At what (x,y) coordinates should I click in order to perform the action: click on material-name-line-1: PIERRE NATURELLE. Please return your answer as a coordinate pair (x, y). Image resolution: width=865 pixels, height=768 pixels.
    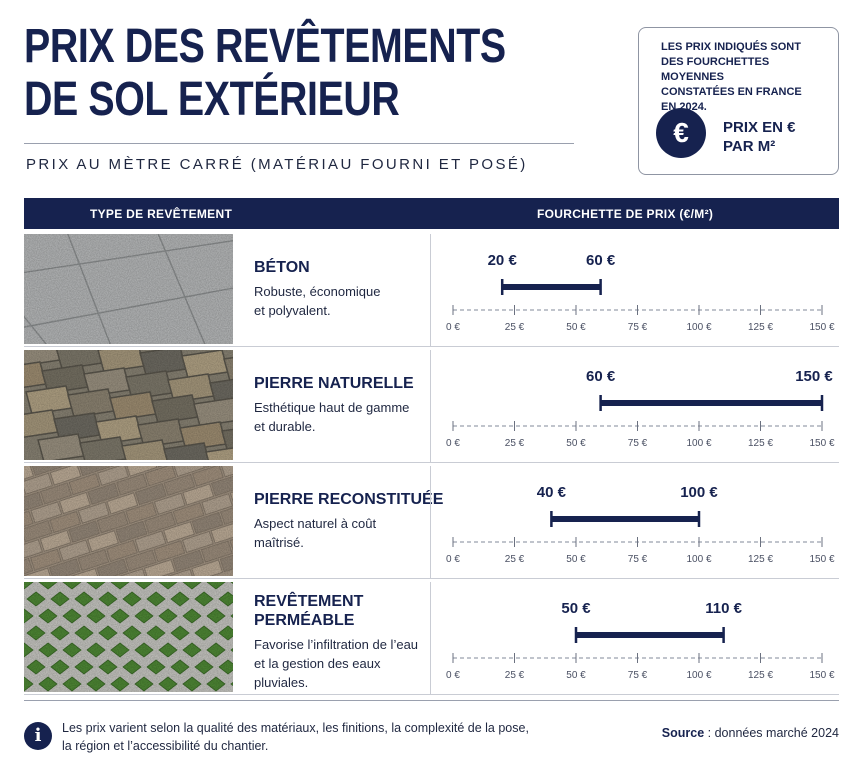
    Looking at the image, I should click on (334, 383).